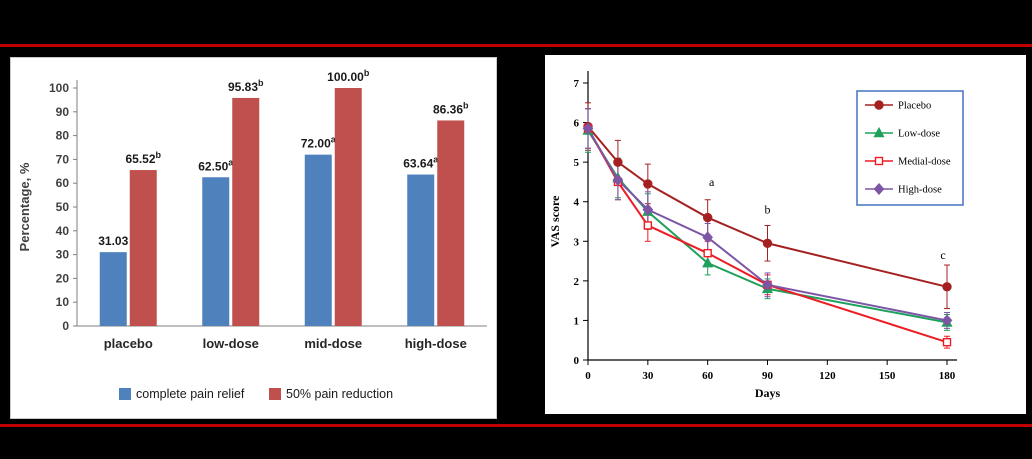 The width and height of the screenshot is (1032, 459). What do you see at coordinates (256, 394) in the screenshot?
I see `bar-legend: complete pain relief 50% pain reduction` at bounding box center [256, 394].